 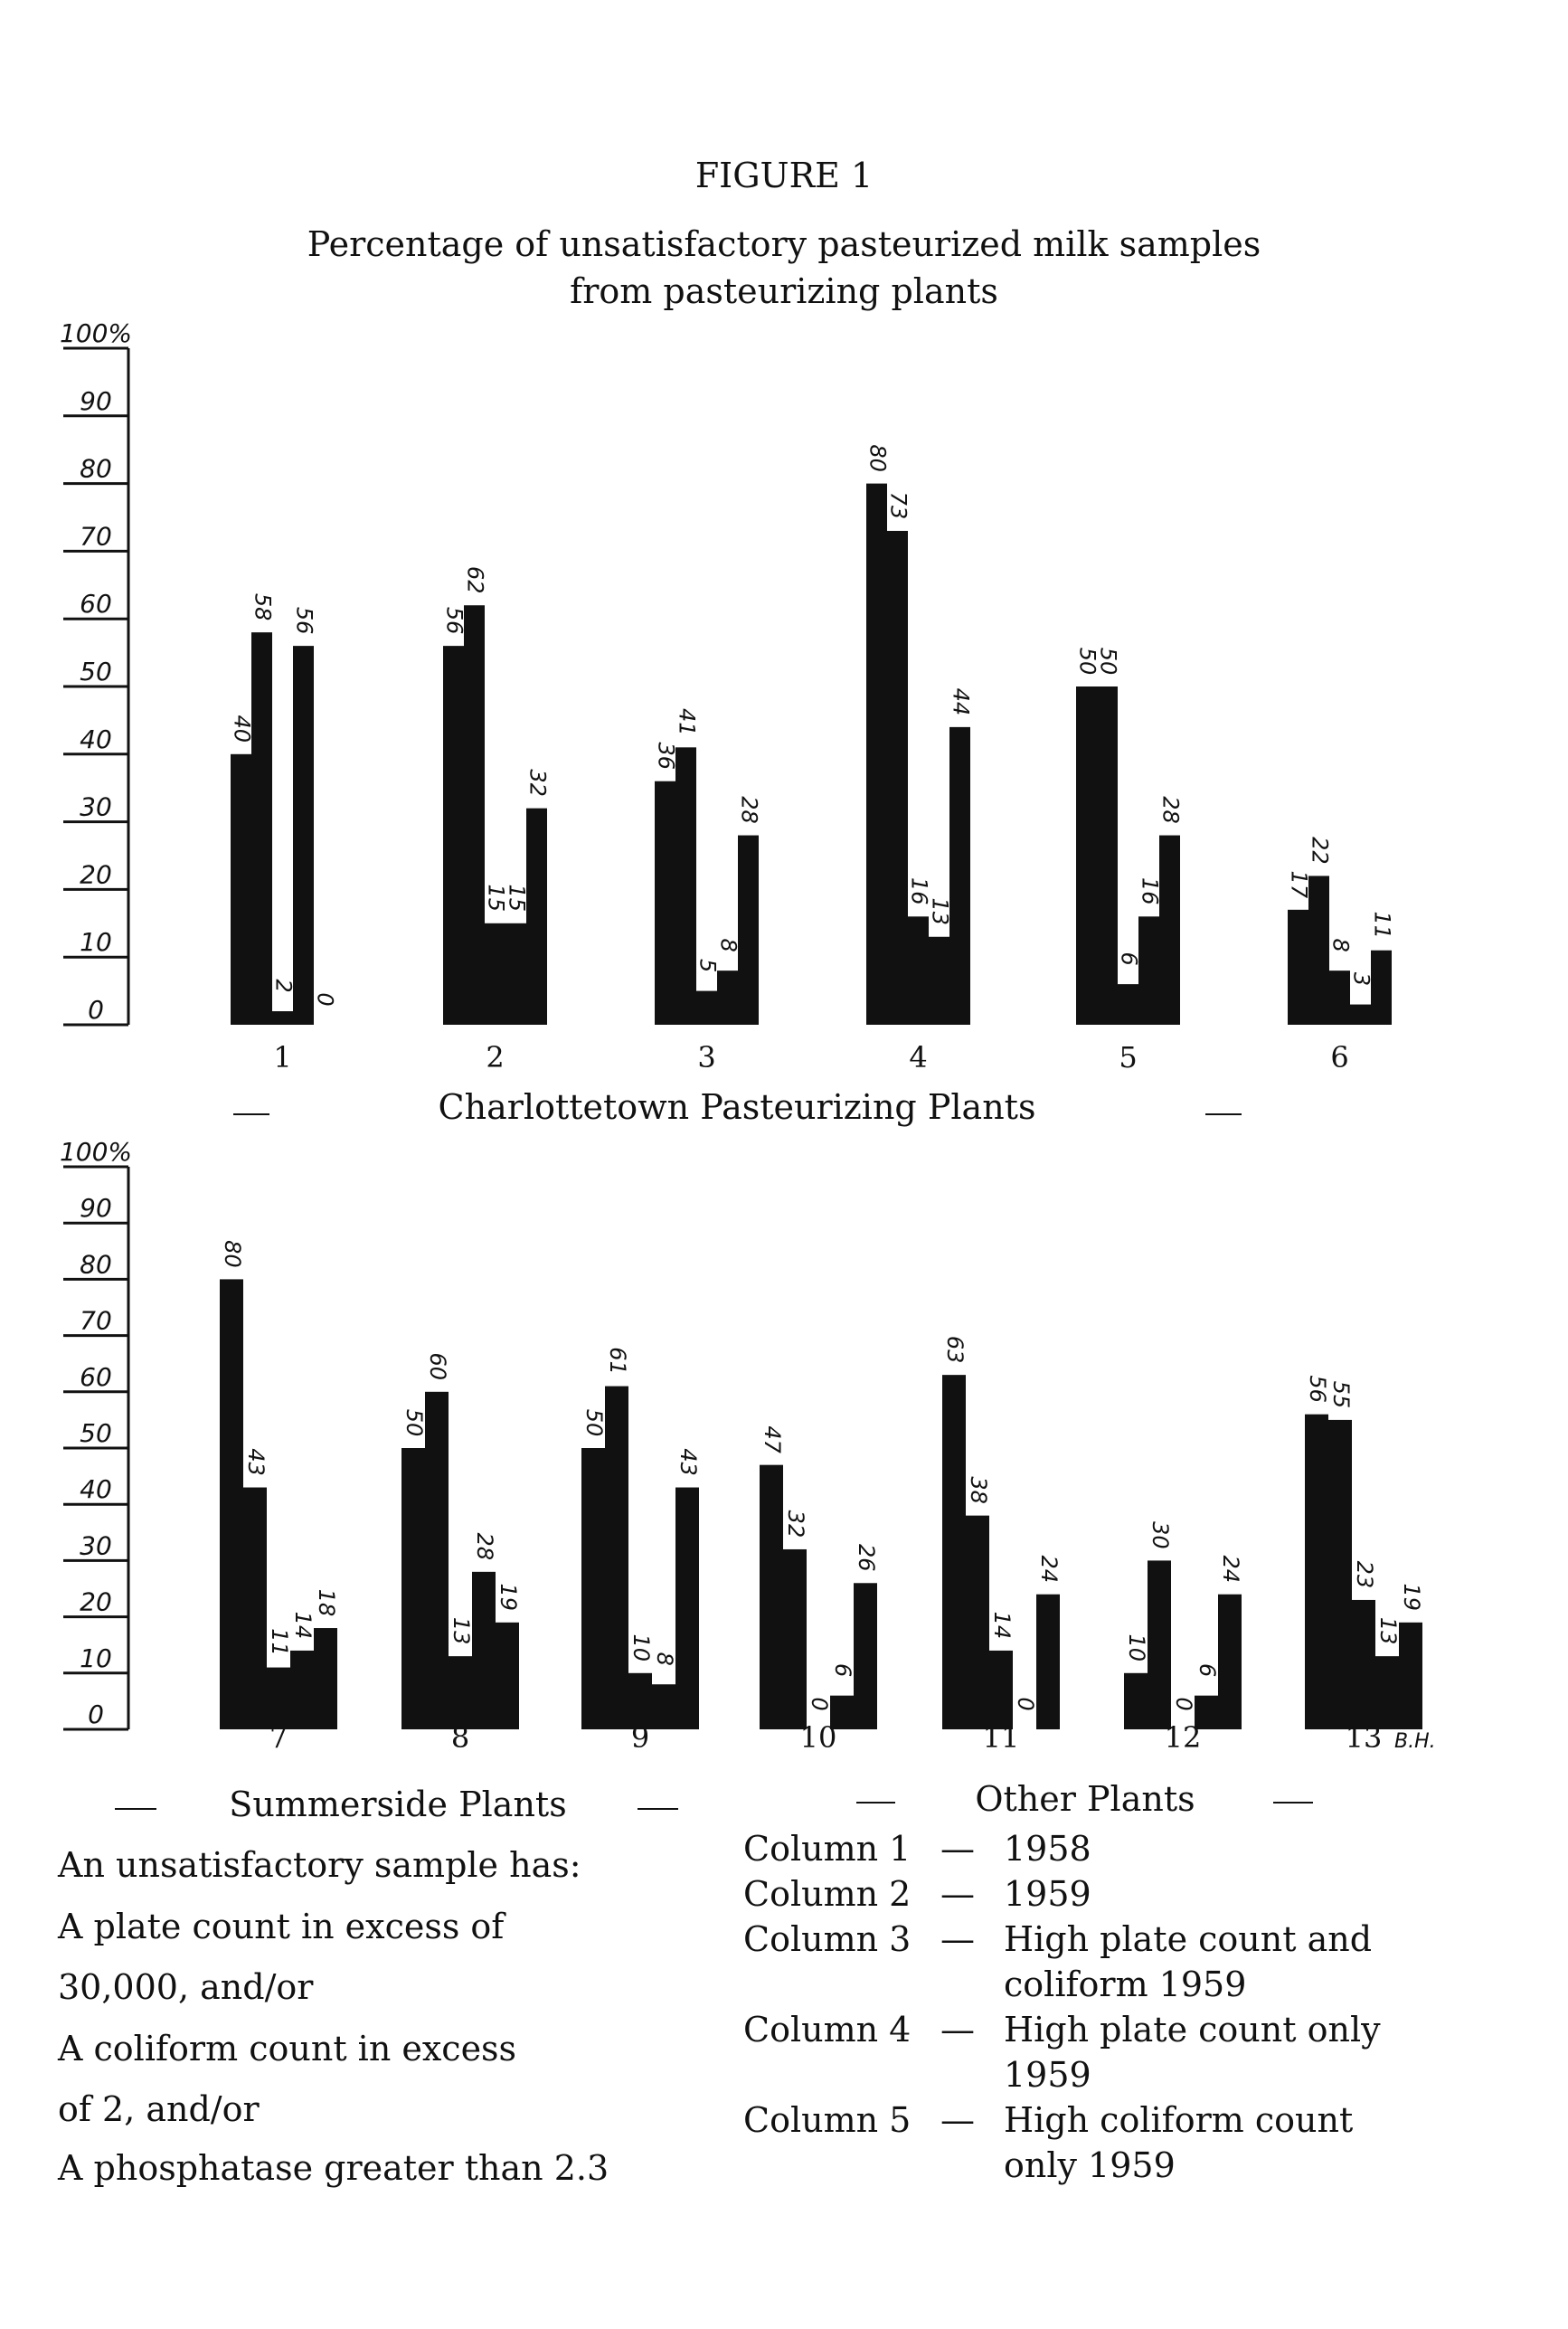 I want to click on y-tick-label: 10, so click(x=96, y=942).